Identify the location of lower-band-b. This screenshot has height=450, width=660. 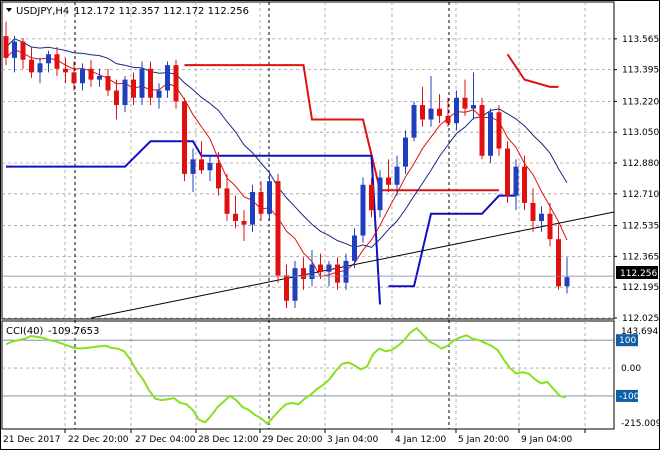
(452, 241).